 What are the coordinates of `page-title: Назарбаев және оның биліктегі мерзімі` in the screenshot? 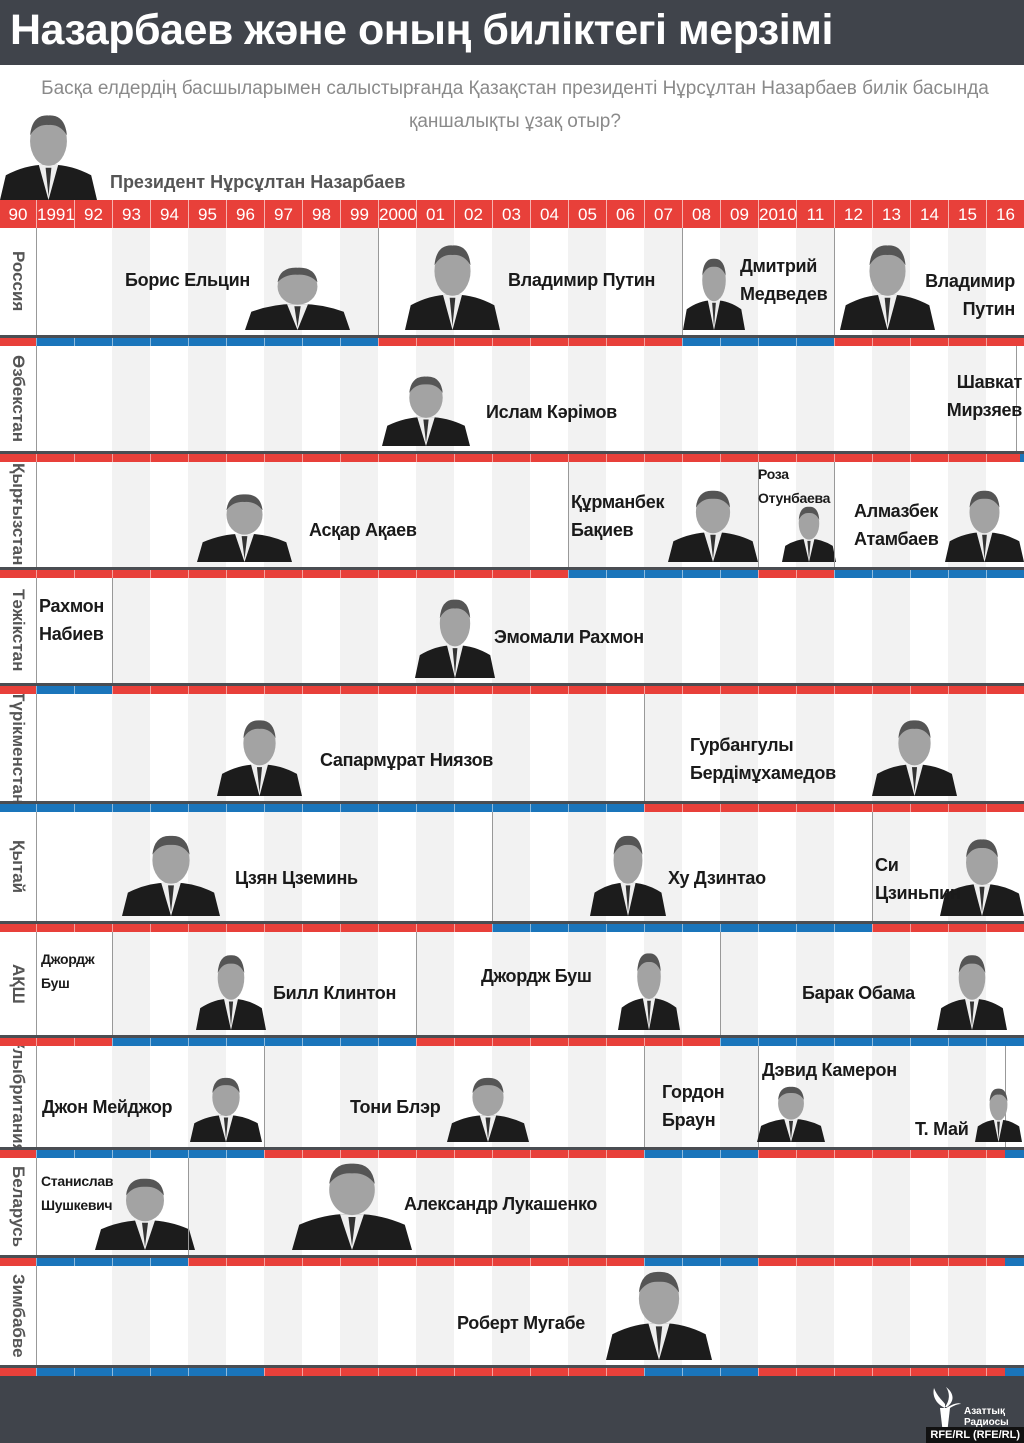 It's located at (421, 30).